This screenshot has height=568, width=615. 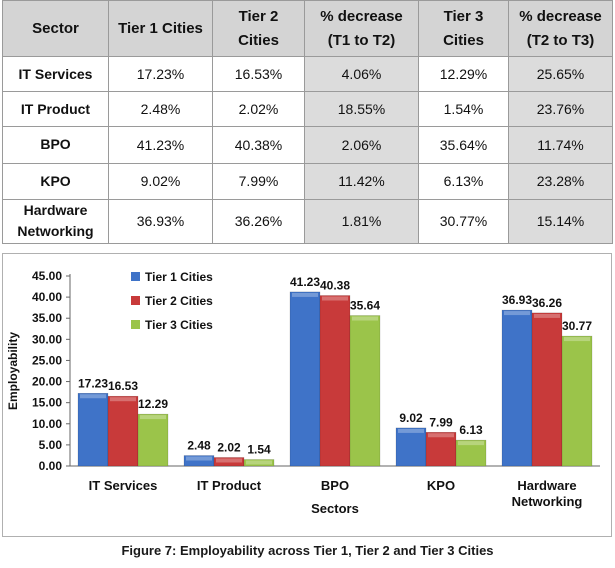 What do you see at coordinates (13, 371) in the screenshot?
I see `y-axis-label: Employability` at bounding box center [13, 371].